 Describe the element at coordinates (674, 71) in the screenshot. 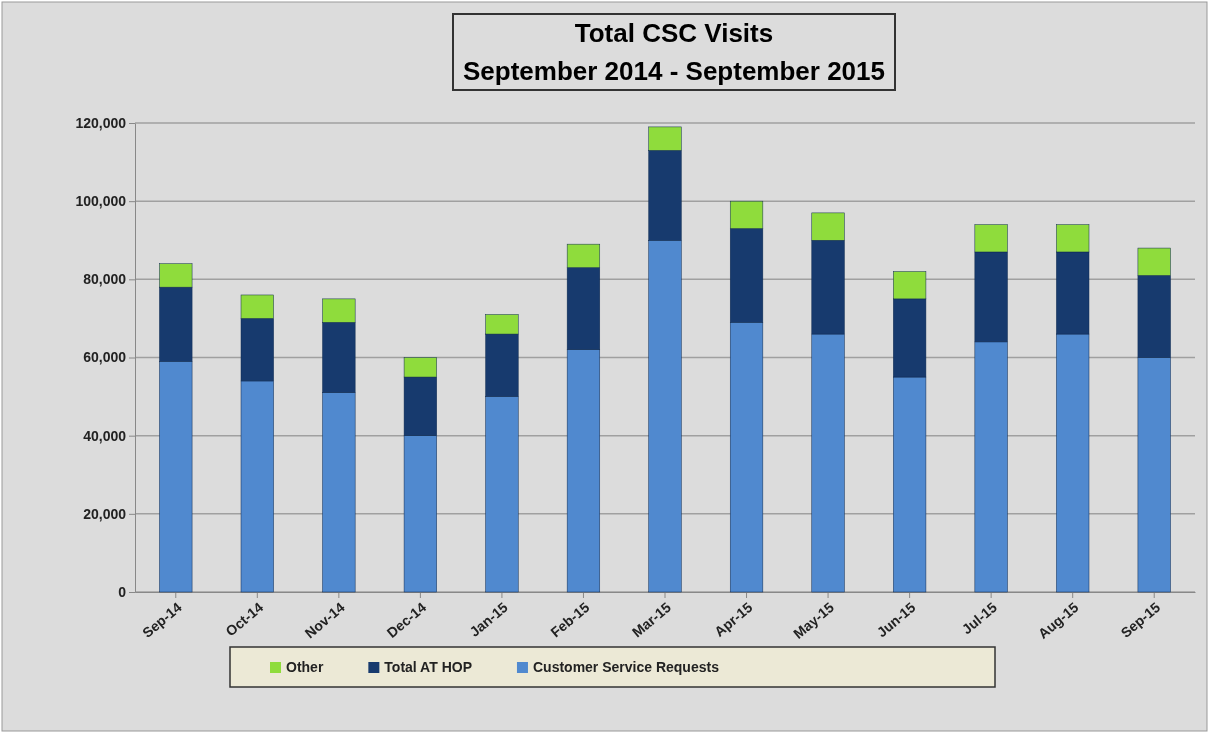

I see `chart-subtitle: September 2014 - September 2015` at that location.